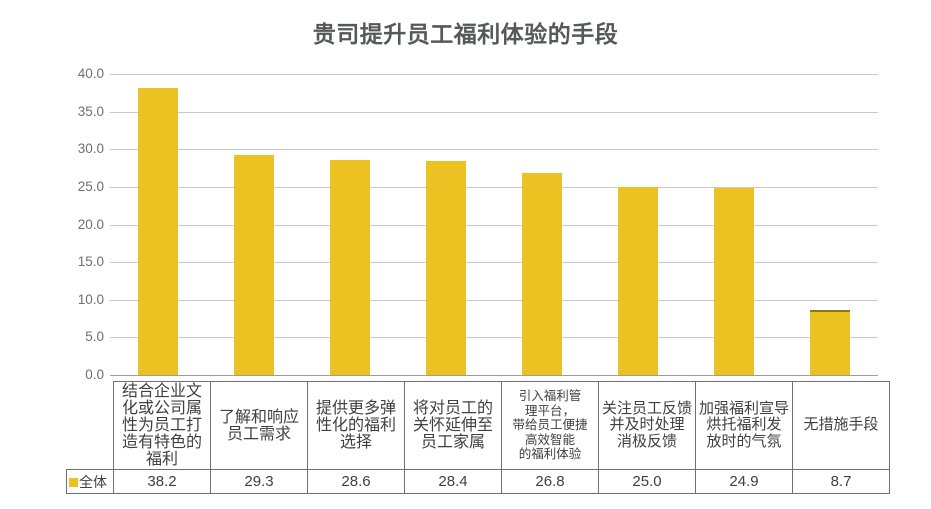 This screenshot has width=931, height=509. Describe the element at coordinates (744, 425) in the screenshot. I see `category-cell: 加强福利宣导 烘托福利发 放时的气氛` at that location.